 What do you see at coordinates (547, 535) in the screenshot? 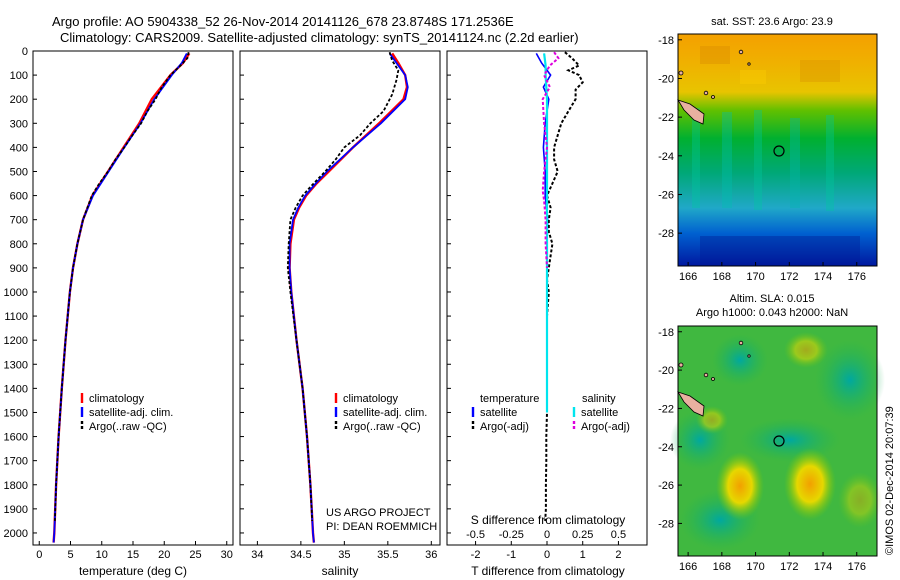
I see `s-diff-tick-label: 0` at bounding box center [547, 535].